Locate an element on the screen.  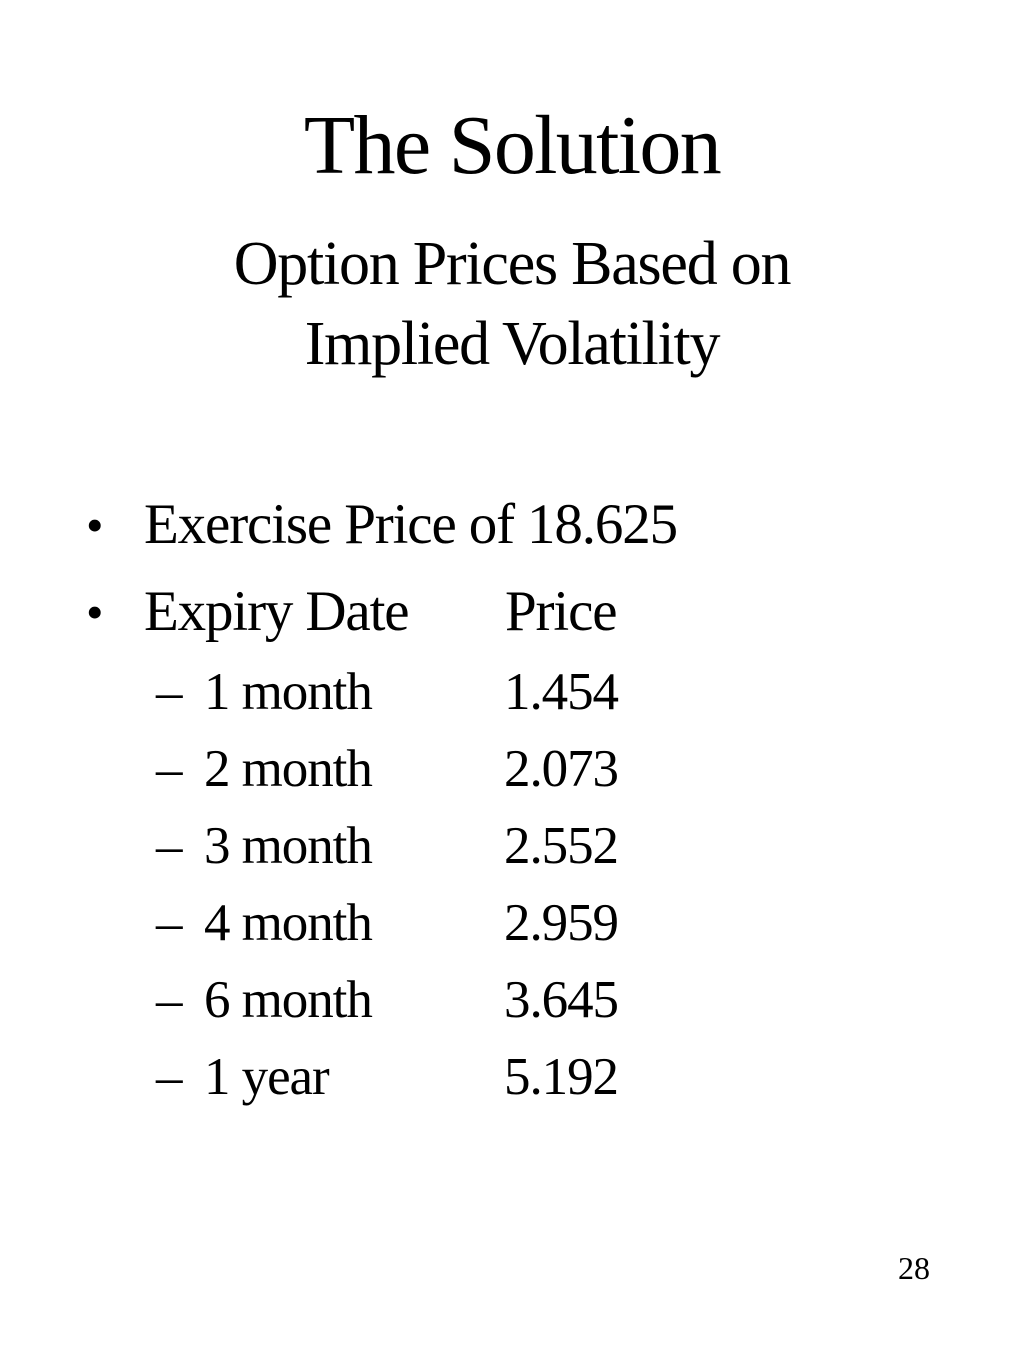
expiry-label: 4 month is located at coordinates (288, 923).